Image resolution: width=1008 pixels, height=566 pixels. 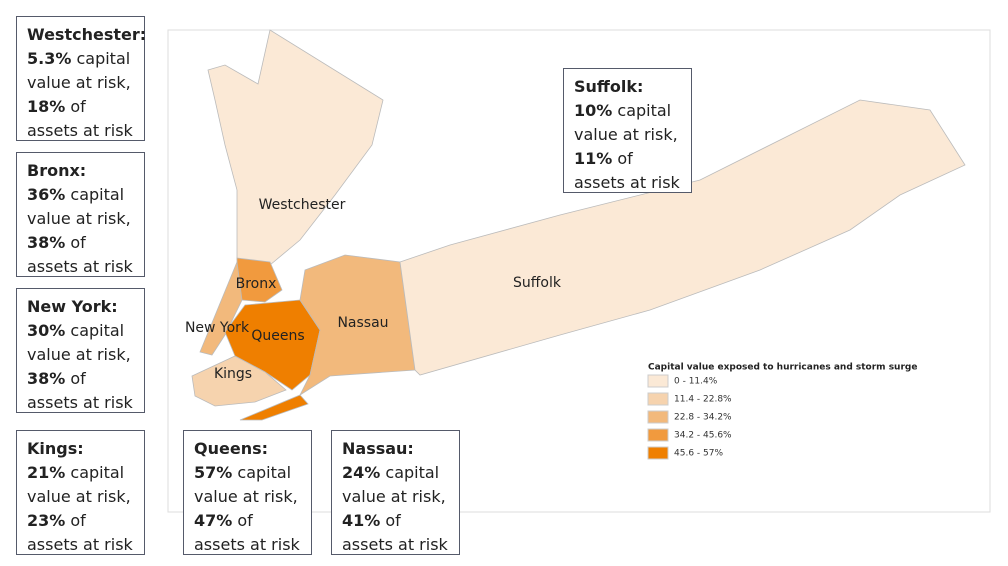 I want to click on legend-label: 11.4 - 22.8%, so click(x=703, y=400).